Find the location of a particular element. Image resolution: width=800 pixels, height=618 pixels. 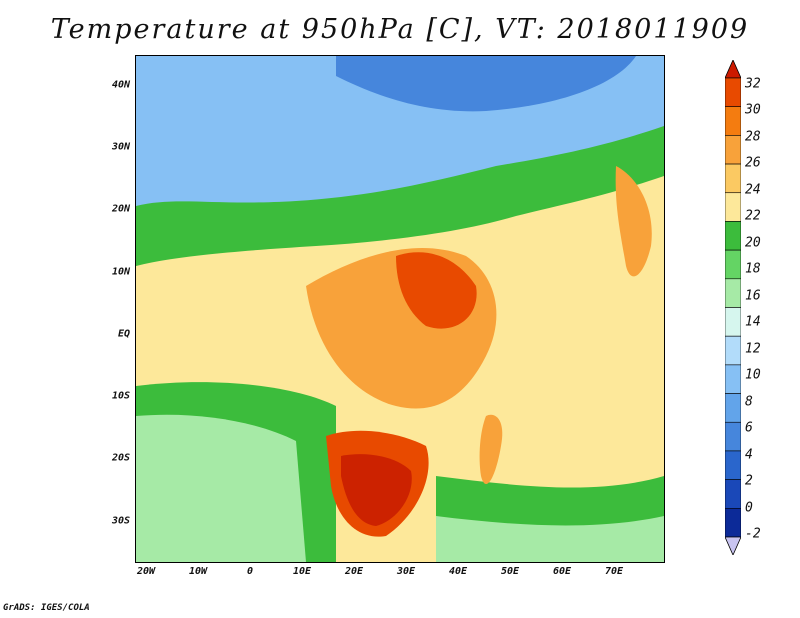

colorbar-label: 30 is located at coordinates (753, 110).